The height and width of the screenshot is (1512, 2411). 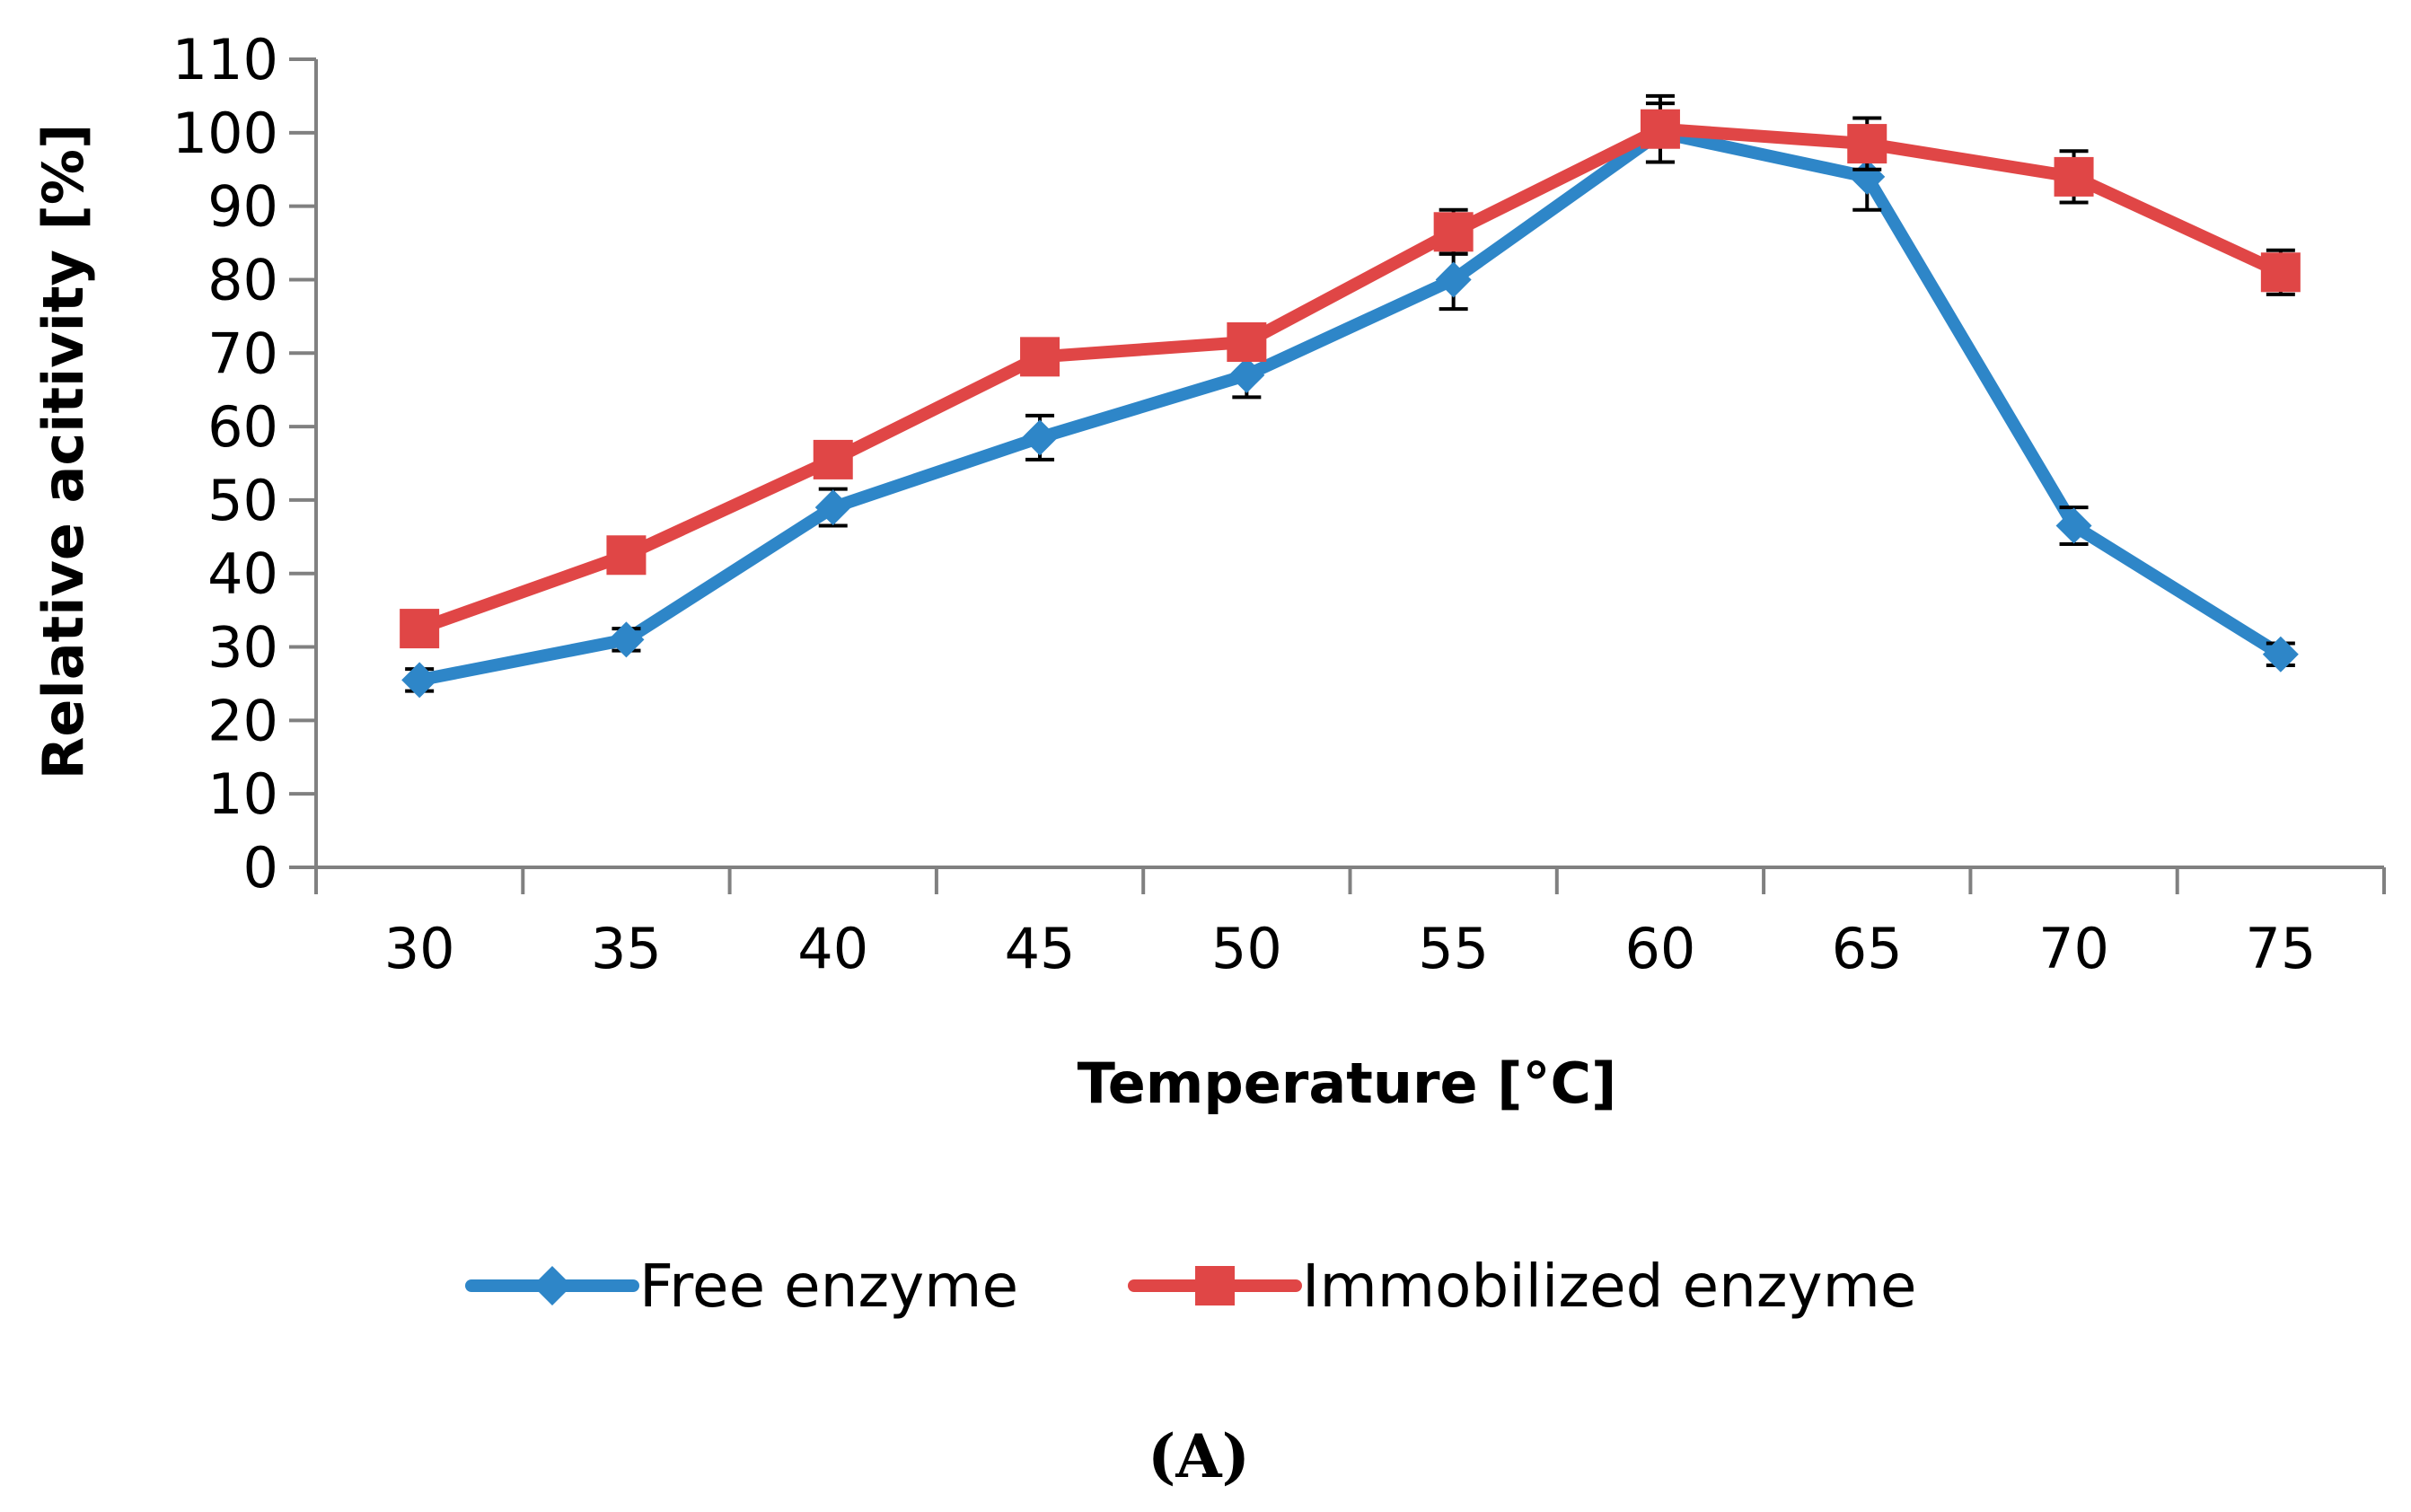 I want to click on y-tick-label: 70, so click(x=243, y=353).